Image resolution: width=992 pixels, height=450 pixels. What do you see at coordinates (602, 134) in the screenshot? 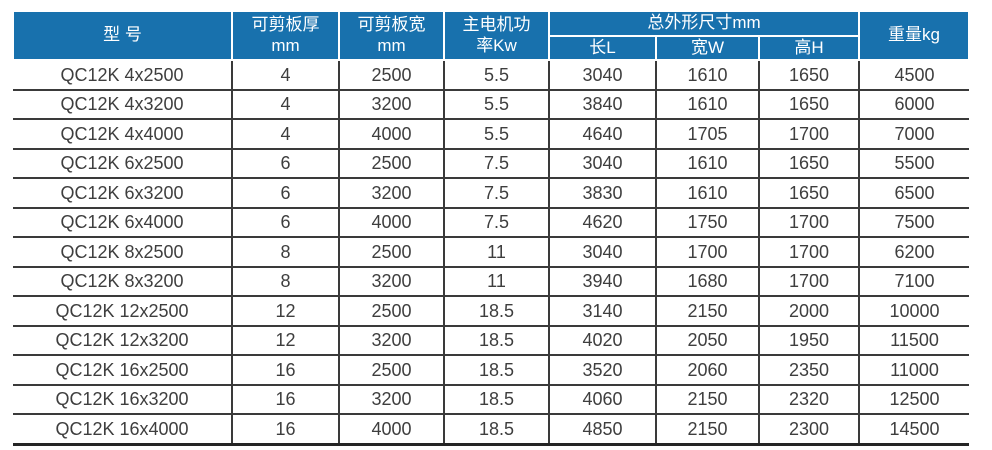
I see `cell-length: 4640` at bounding box center [602, 134].